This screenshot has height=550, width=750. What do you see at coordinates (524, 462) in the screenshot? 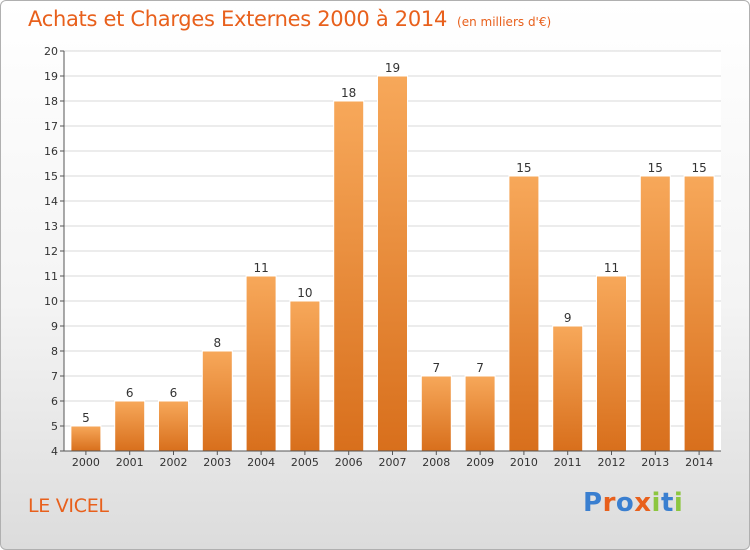
I see `x-tick-label: 2010` at bounding box center [524, 462].